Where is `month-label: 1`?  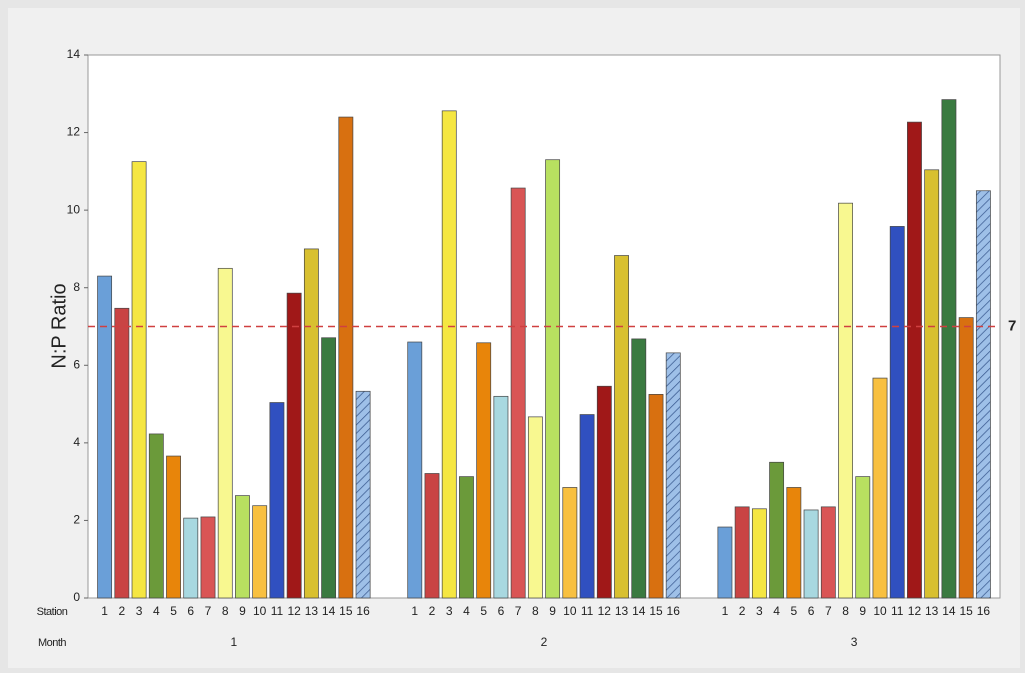
month-label: 1 is located at coordinates (234, 642).